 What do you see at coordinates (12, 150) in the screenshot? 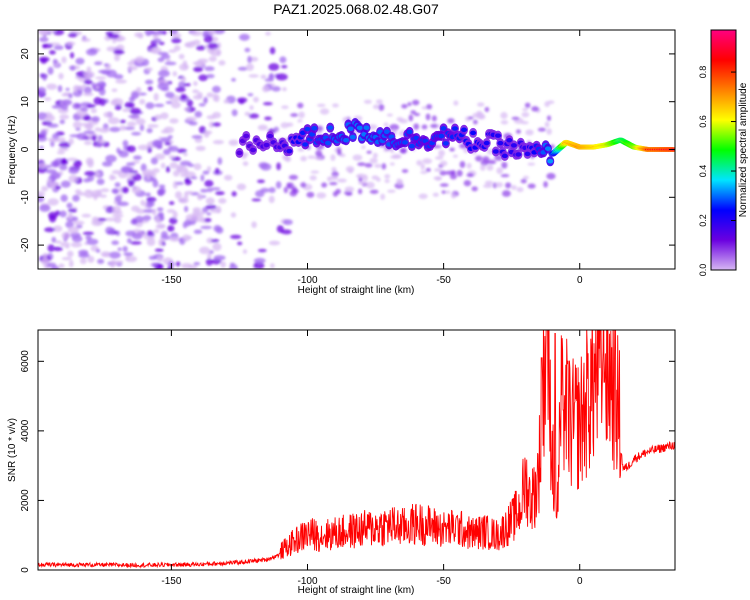
I see `spectrogram-y-label: Frequency (Hz)` at bounding box center [12, 150].